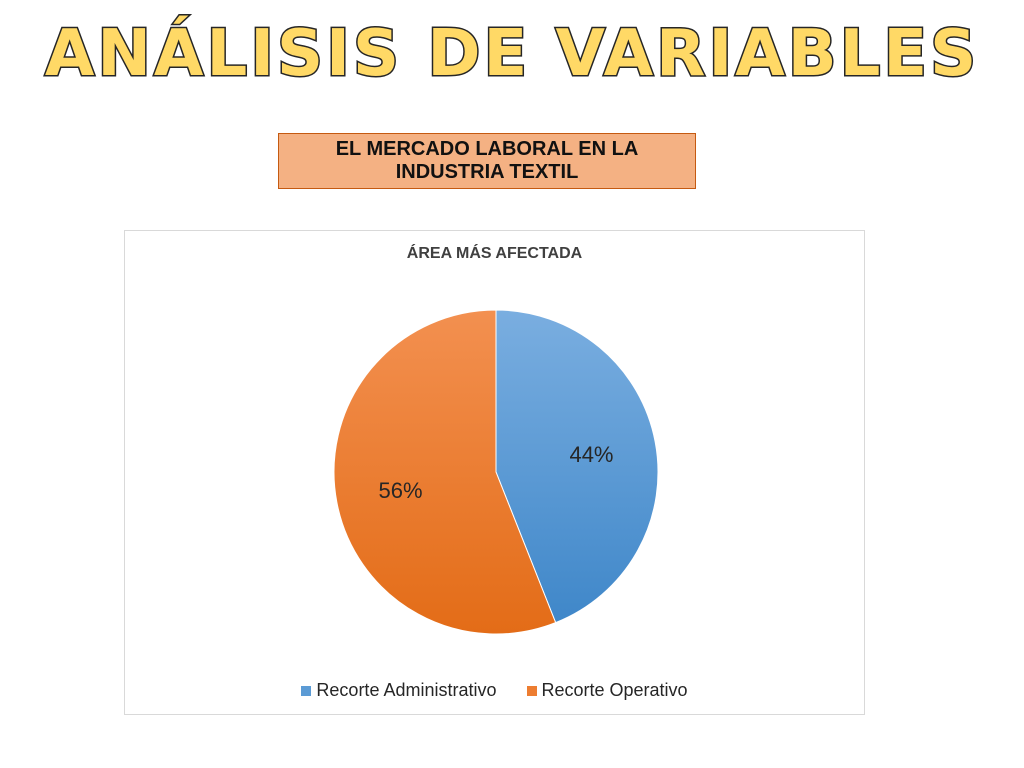 The width and height of the screenshot is (1024, 768). Describe the element at coordinates (591, 454) in the screenshot. I see `data-label: 44%` at that location.